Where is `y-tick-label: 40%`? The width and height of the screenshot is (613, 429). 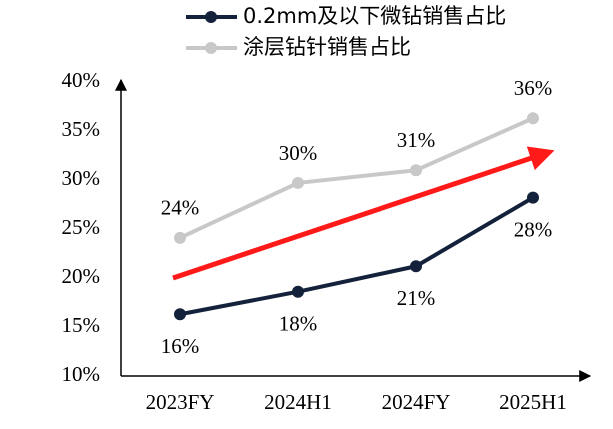
y-tick-label: 40% is located at coordinates (81, 80).